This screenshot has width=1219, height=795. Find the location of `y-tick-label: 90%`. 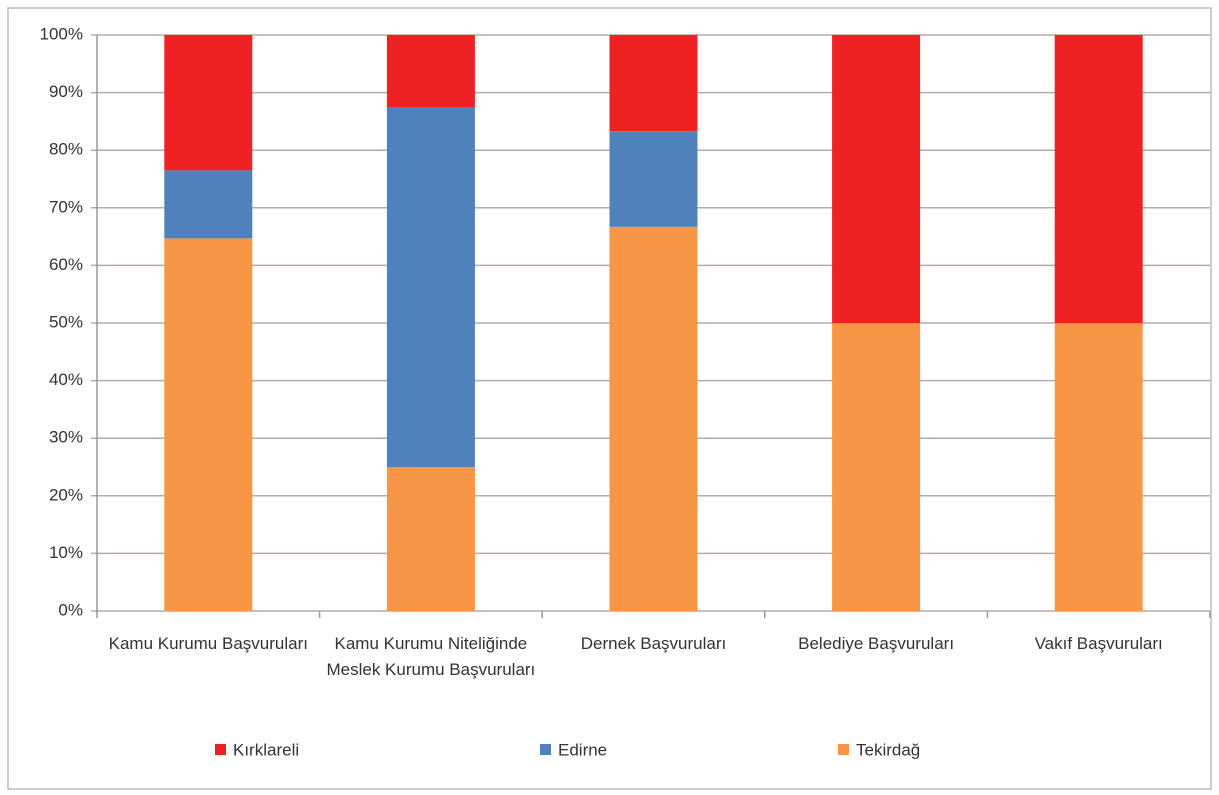

y-tick-label: 90% is located at coordinates (66, 91).